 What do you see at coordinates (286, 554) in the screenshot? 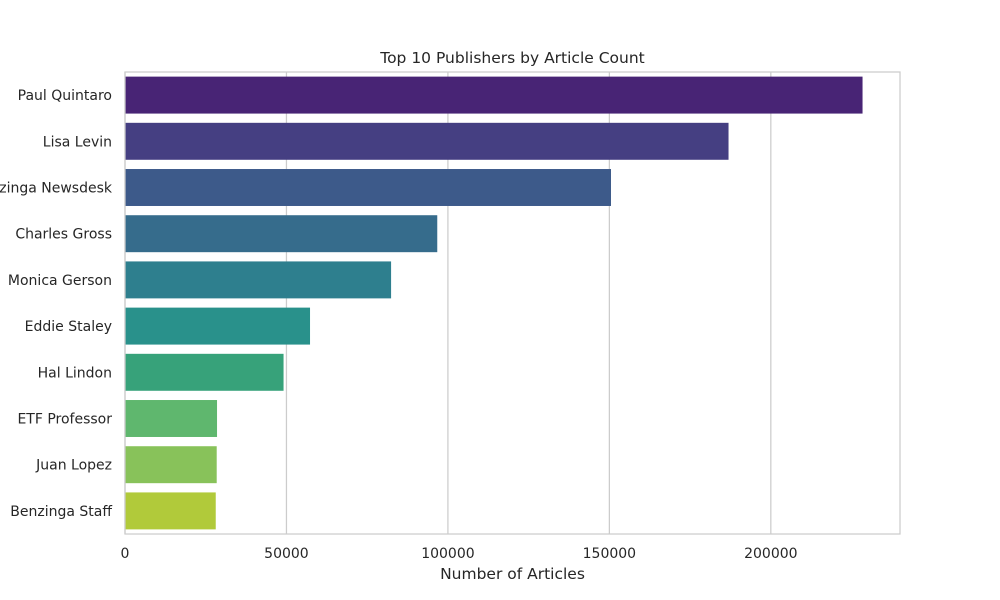
I see `x-tick-label: 50000` at bounding box center [286, 554].